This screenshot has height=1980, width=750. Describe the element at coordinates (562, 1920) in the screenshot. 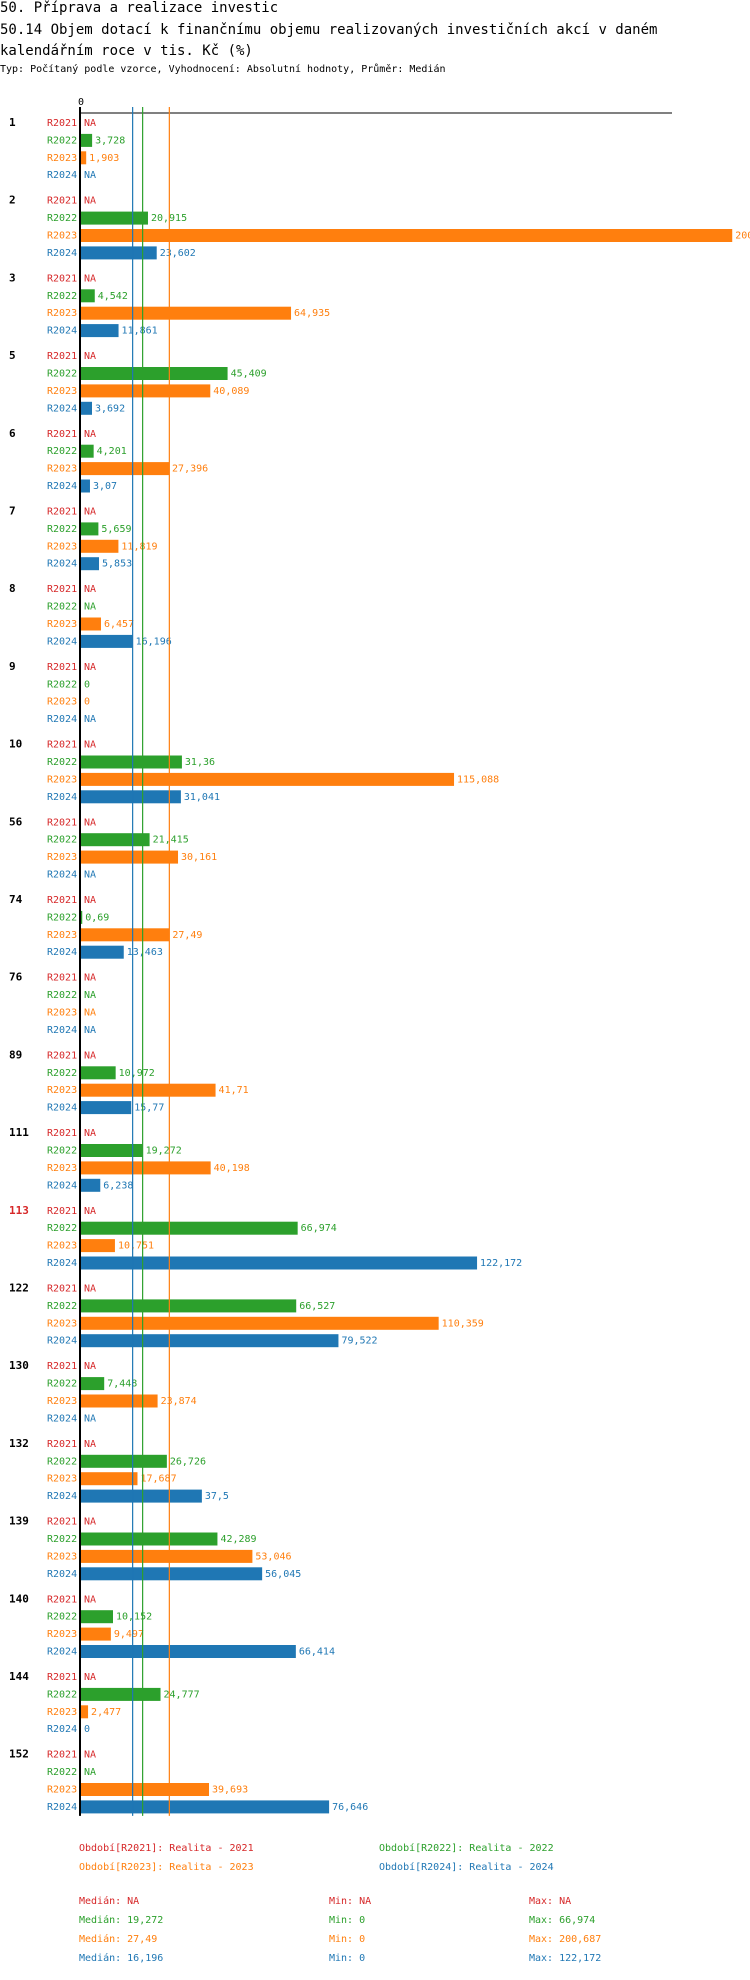

I see `legend-max-R2022: Max: 66,974` at that location.